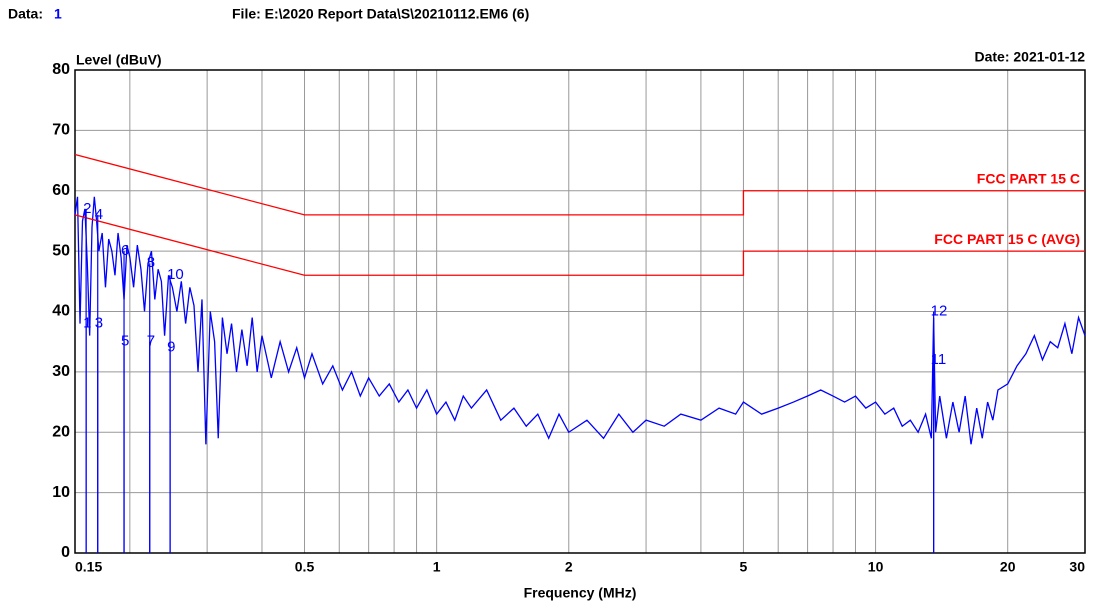 Image resolution: width=1107 pixels, height=610 pixels. What do you see at coordinates (151, 341) in the screenshot?
I see `marker-label: 7` at bounding box center [151, 341].